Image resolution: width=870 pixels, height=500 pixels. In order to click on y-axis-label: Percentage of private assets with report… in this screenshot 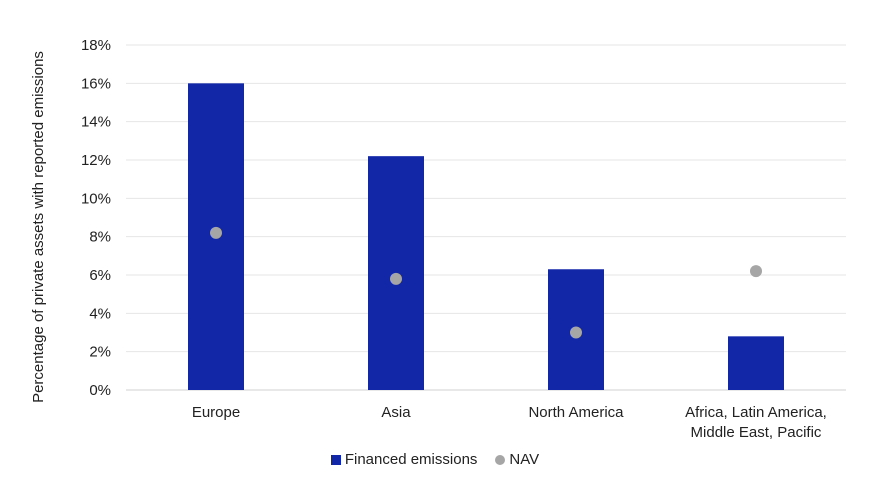, I will do `click(38, 227)`.